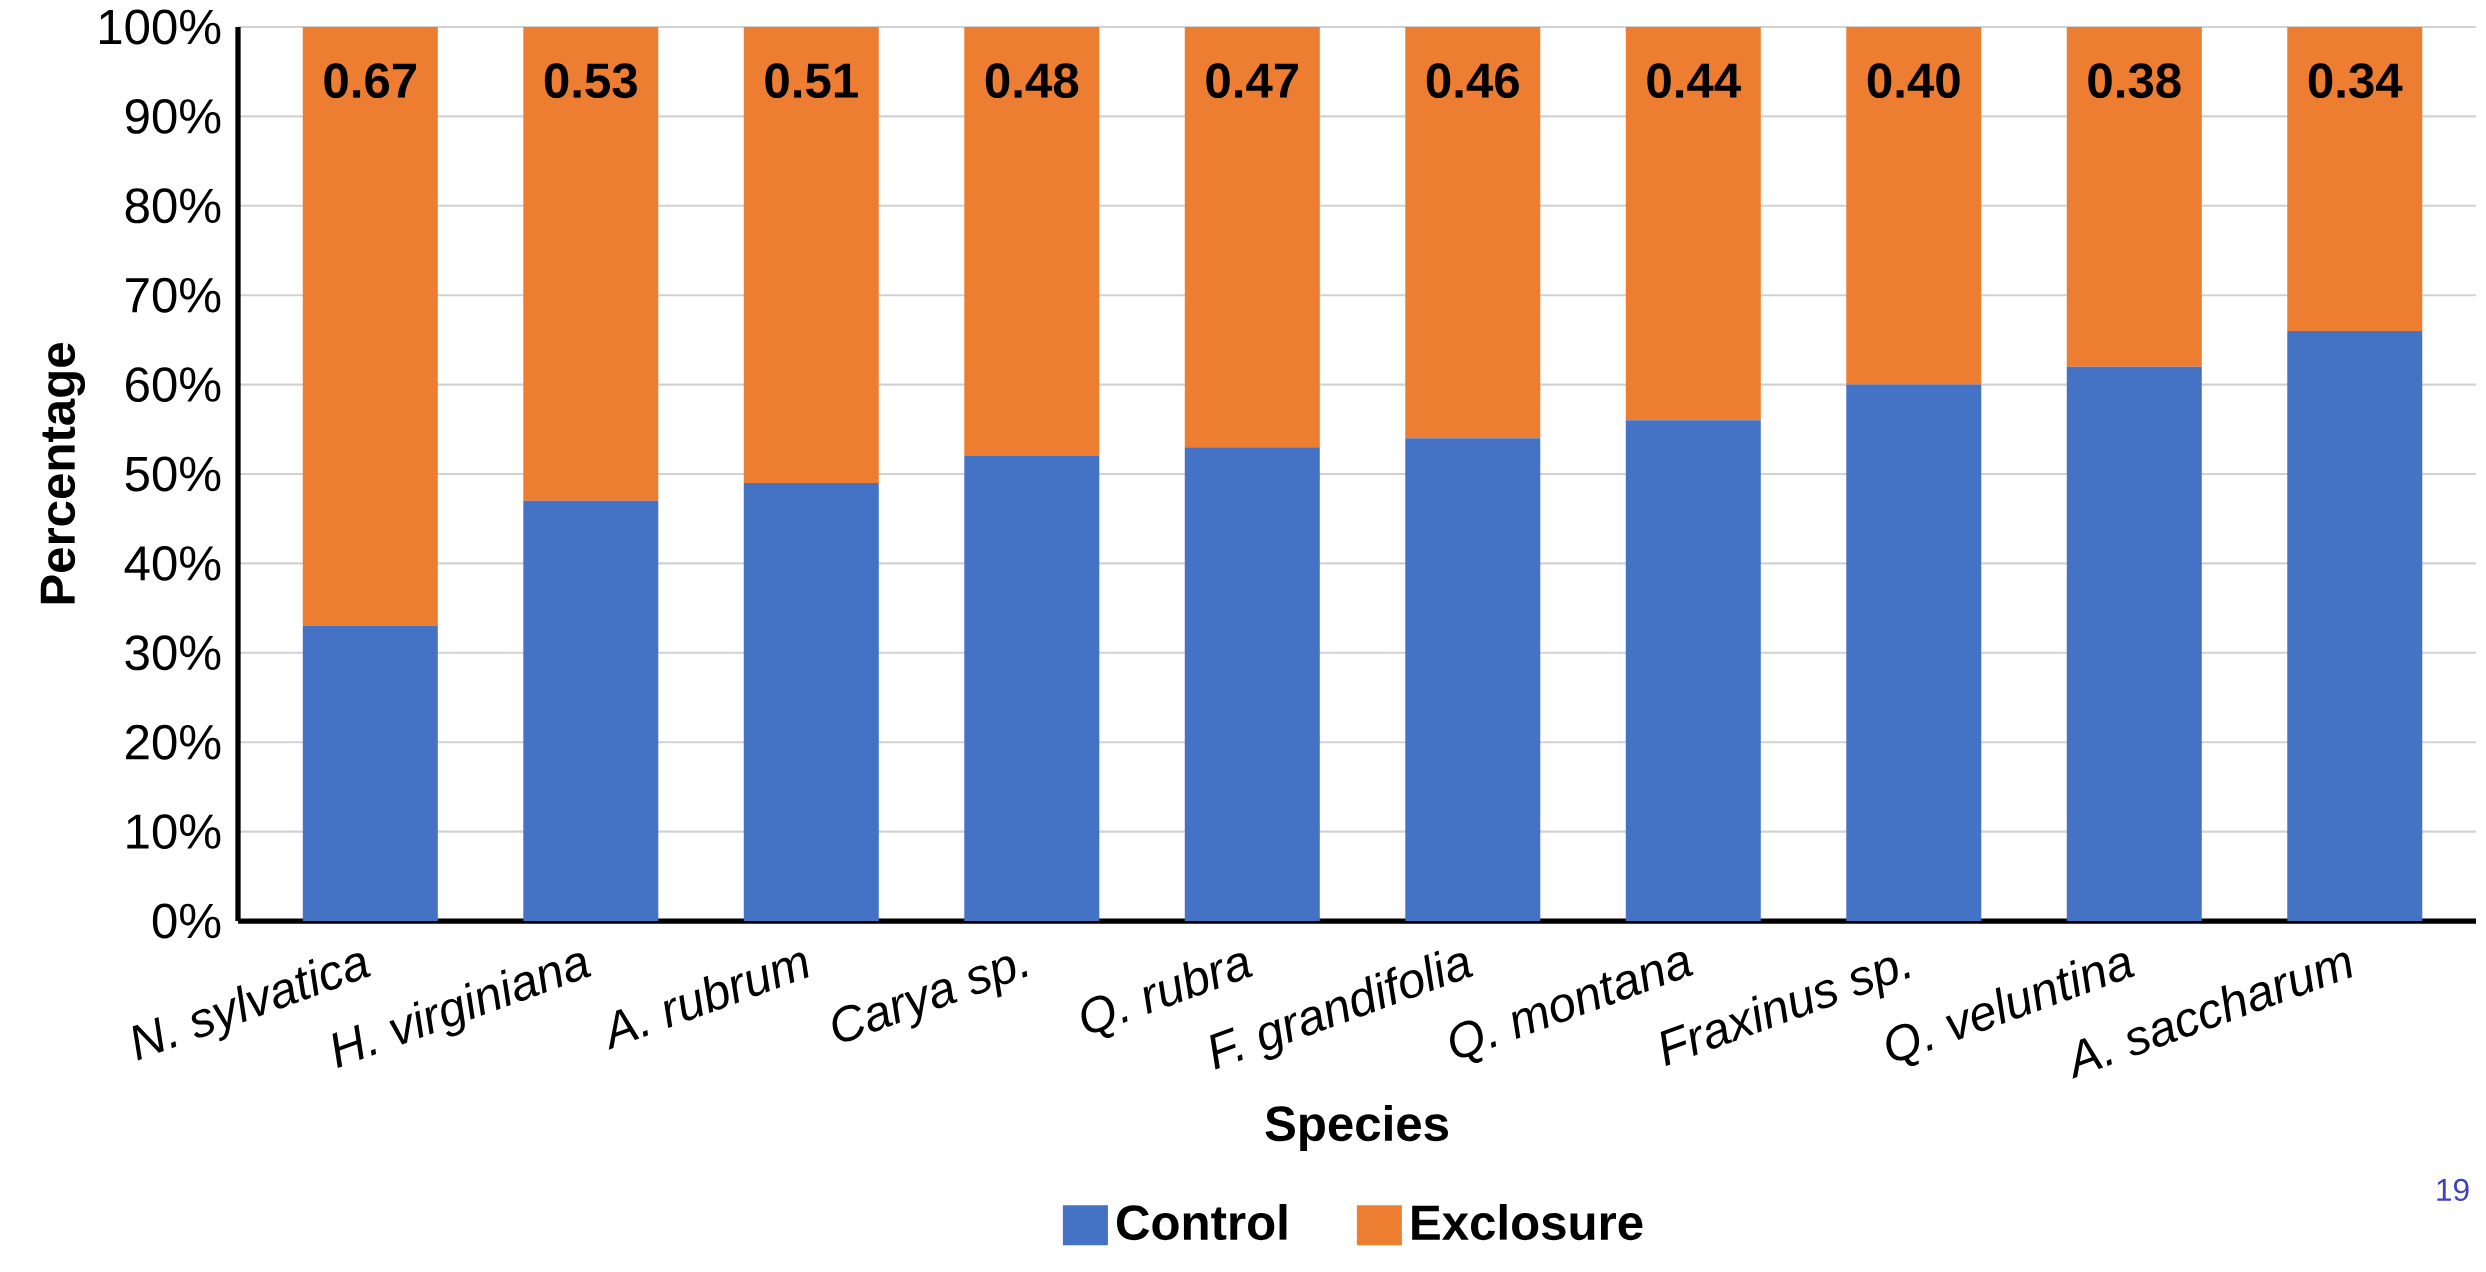 The height and width of the screenshot is (1272, 2486). I want to click on y-tick-label: 80%, so click(173, 206).